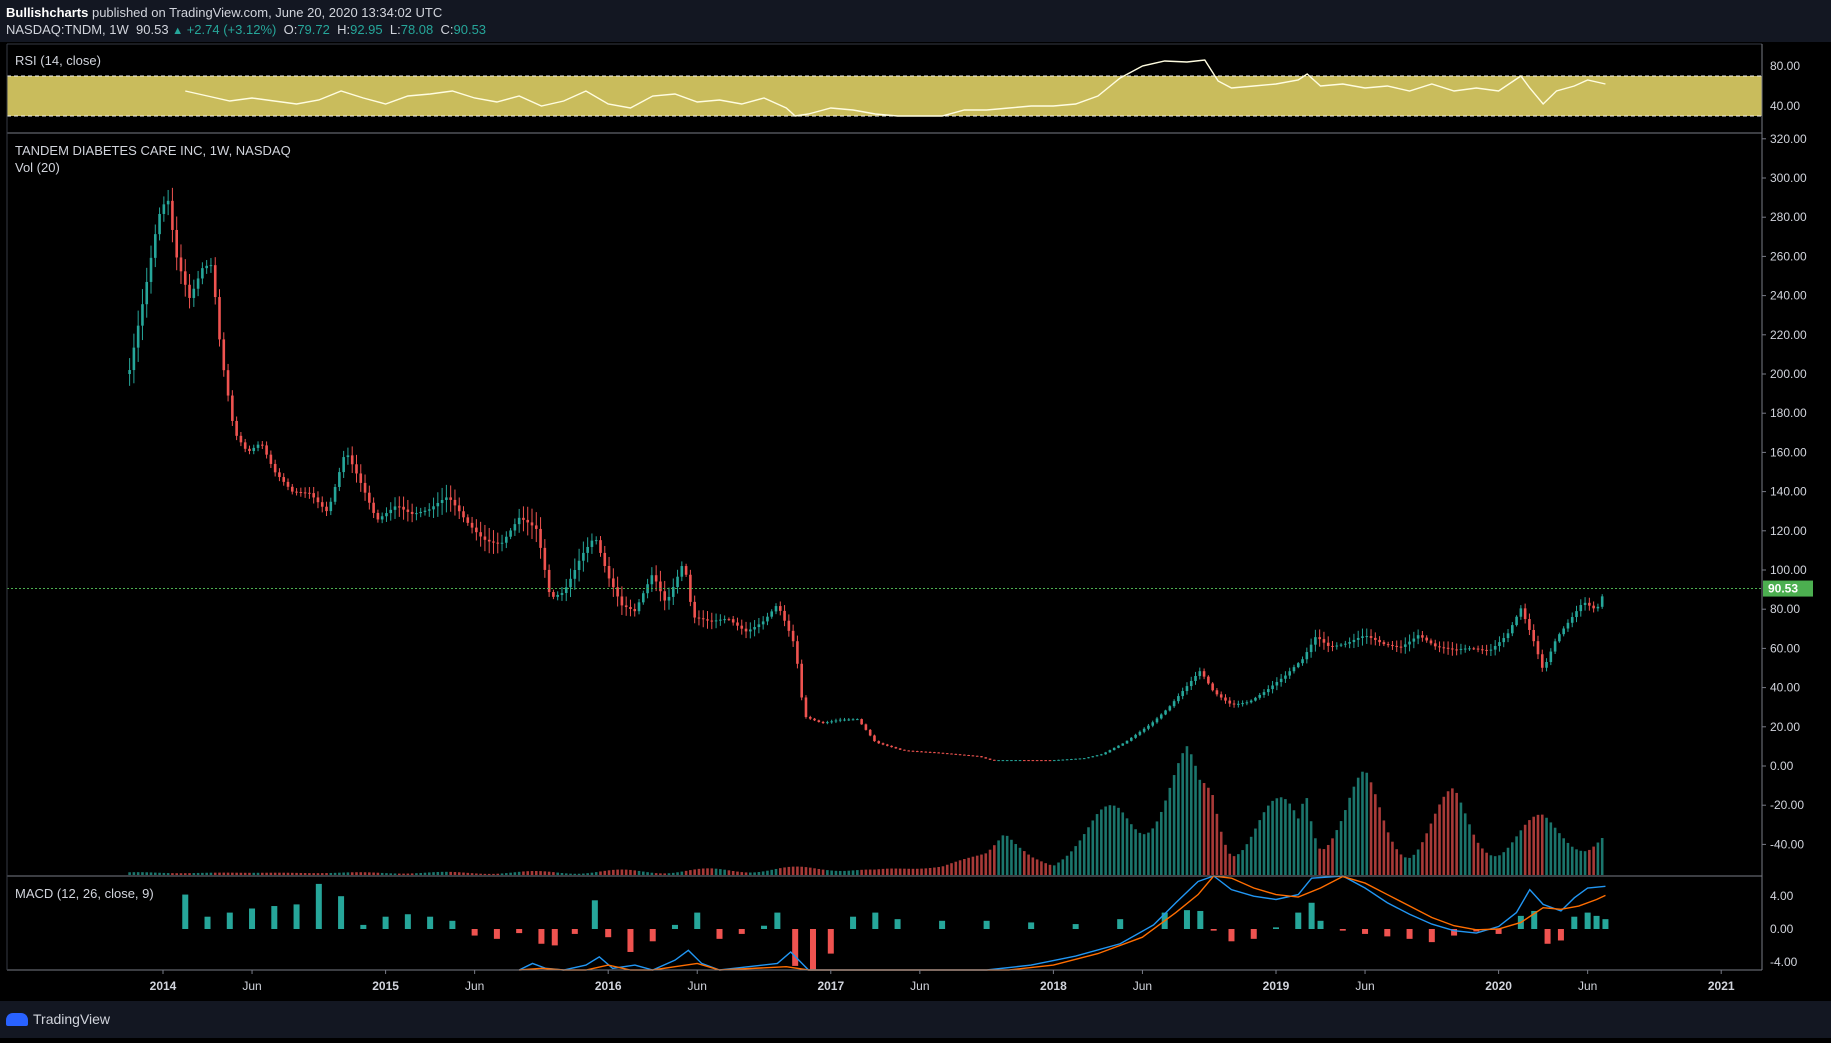 The width and height of the screenshot is (1831, 1043). Describe the element at coordinates (1788, 531) in the screenshot. I see `price-tick-label: 120.00` at that location.